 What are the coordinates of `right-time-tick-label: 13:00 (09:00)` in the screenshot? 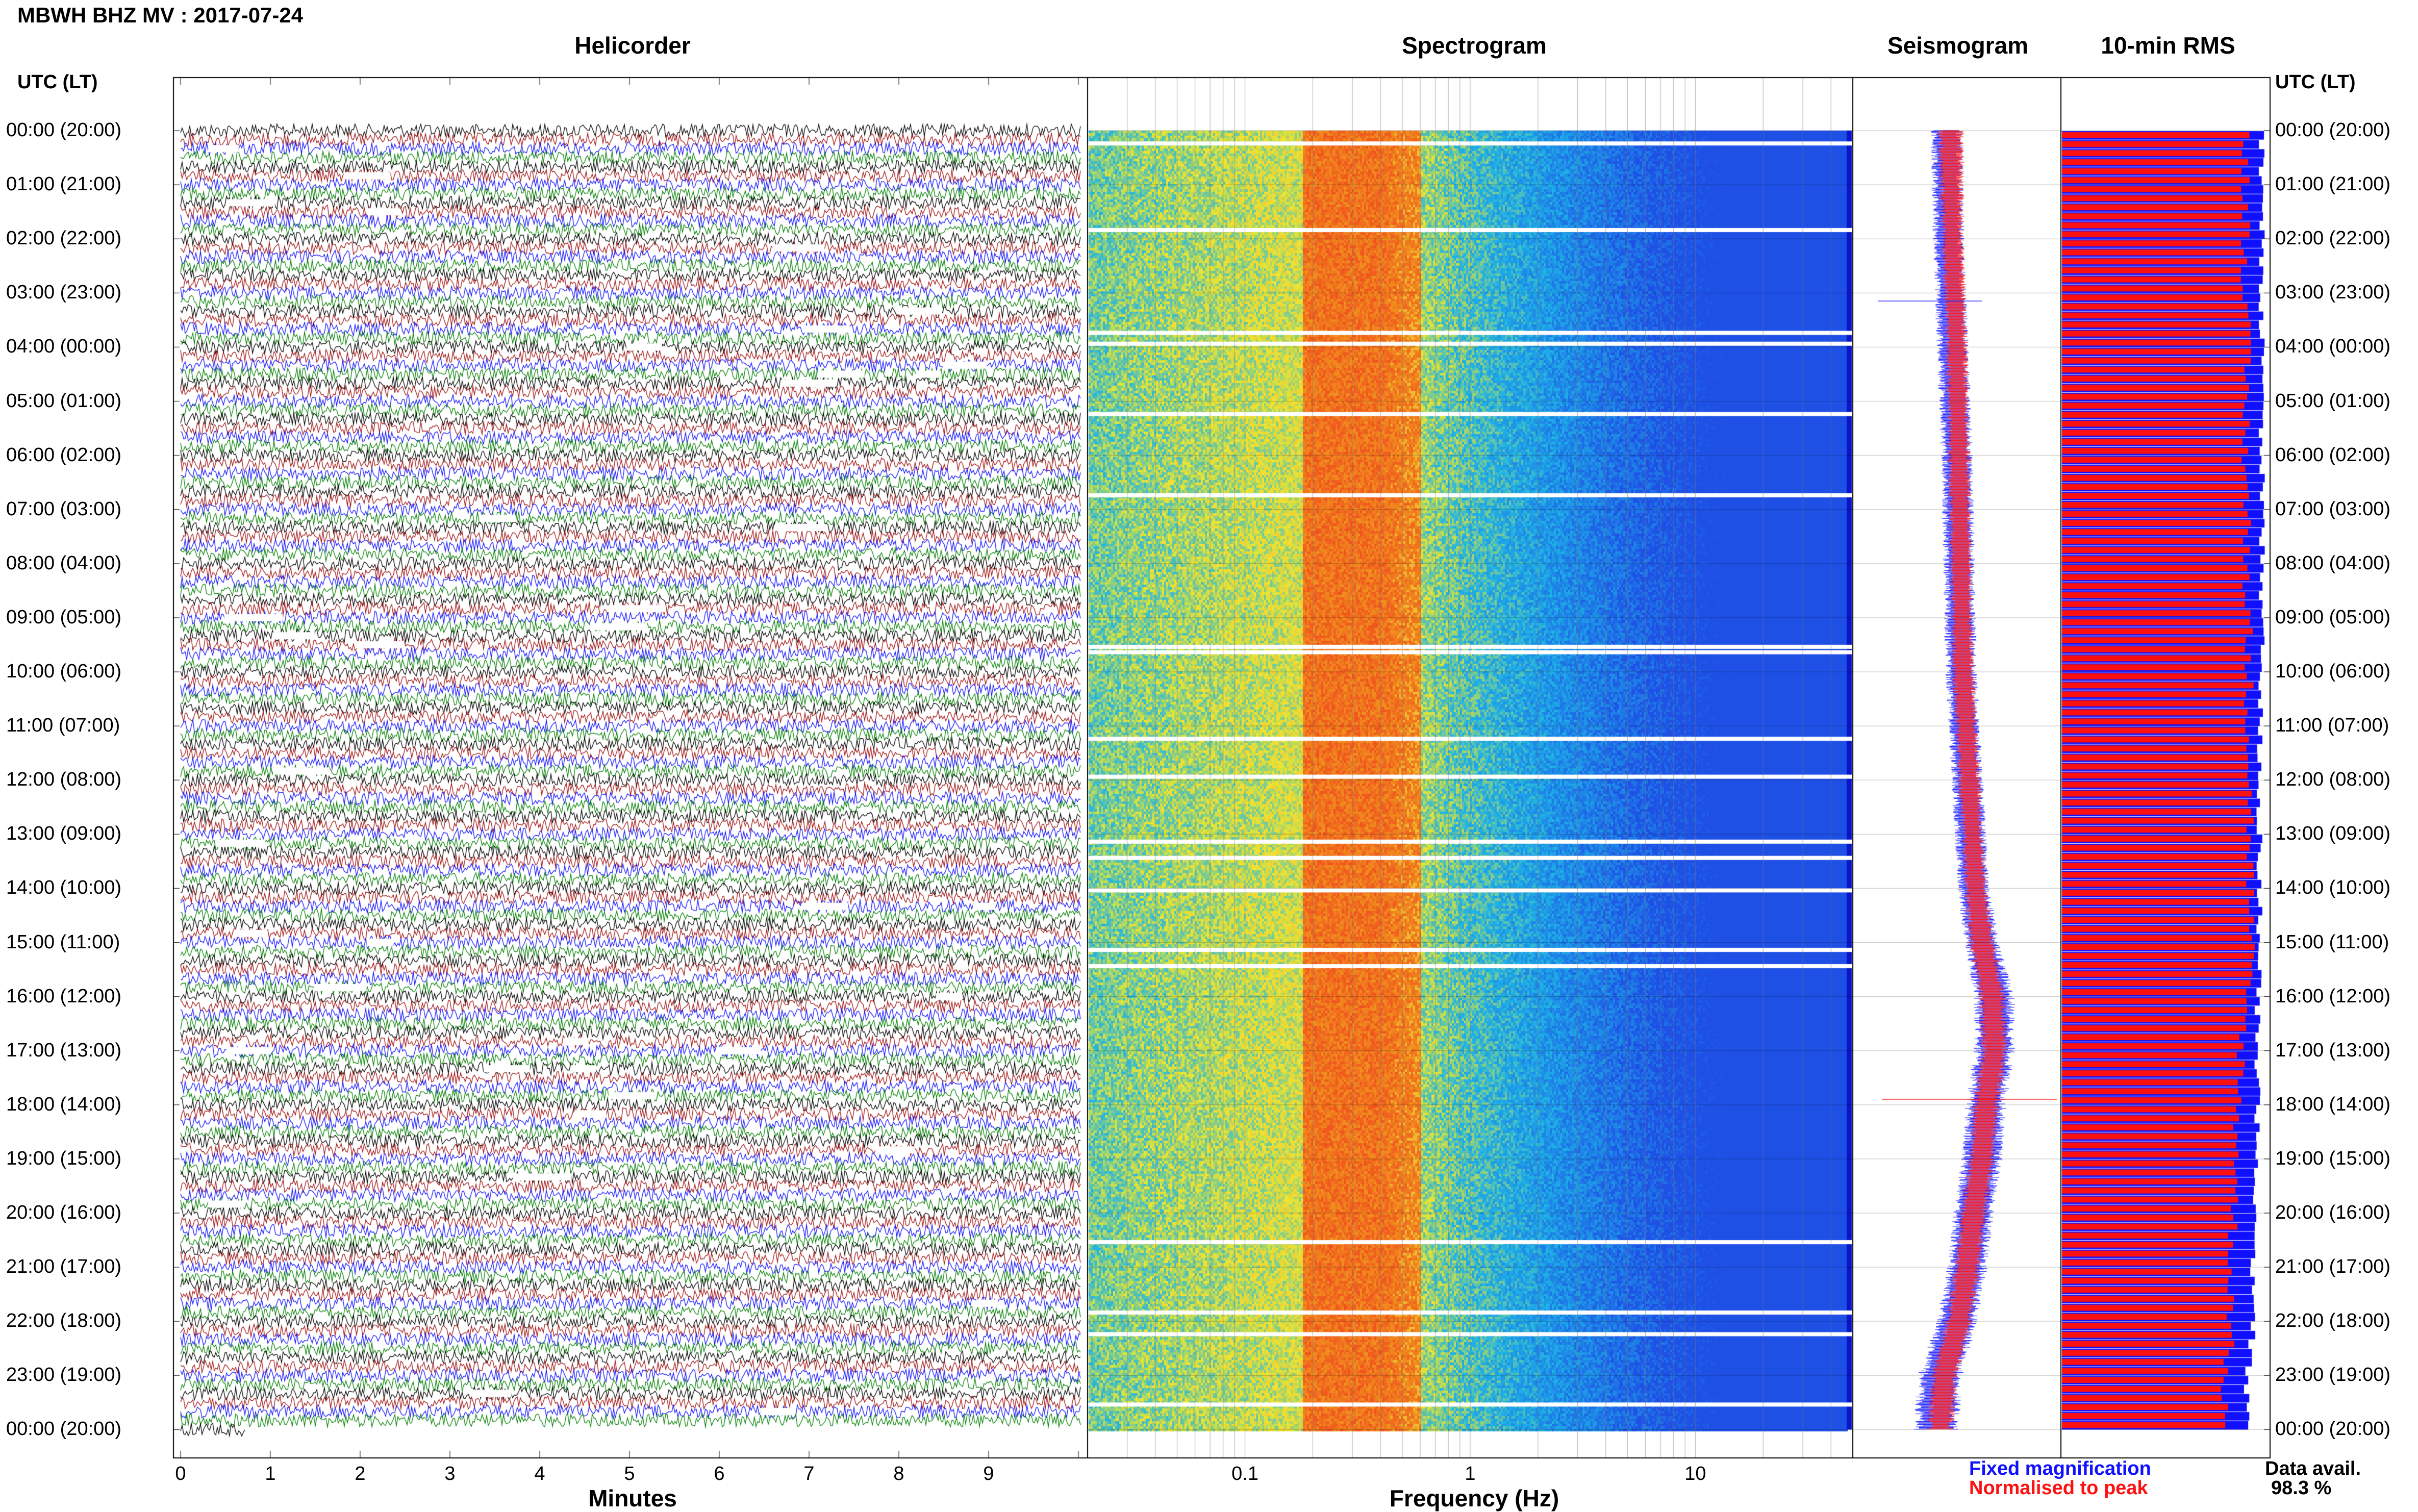 It's located at (2333, 834).